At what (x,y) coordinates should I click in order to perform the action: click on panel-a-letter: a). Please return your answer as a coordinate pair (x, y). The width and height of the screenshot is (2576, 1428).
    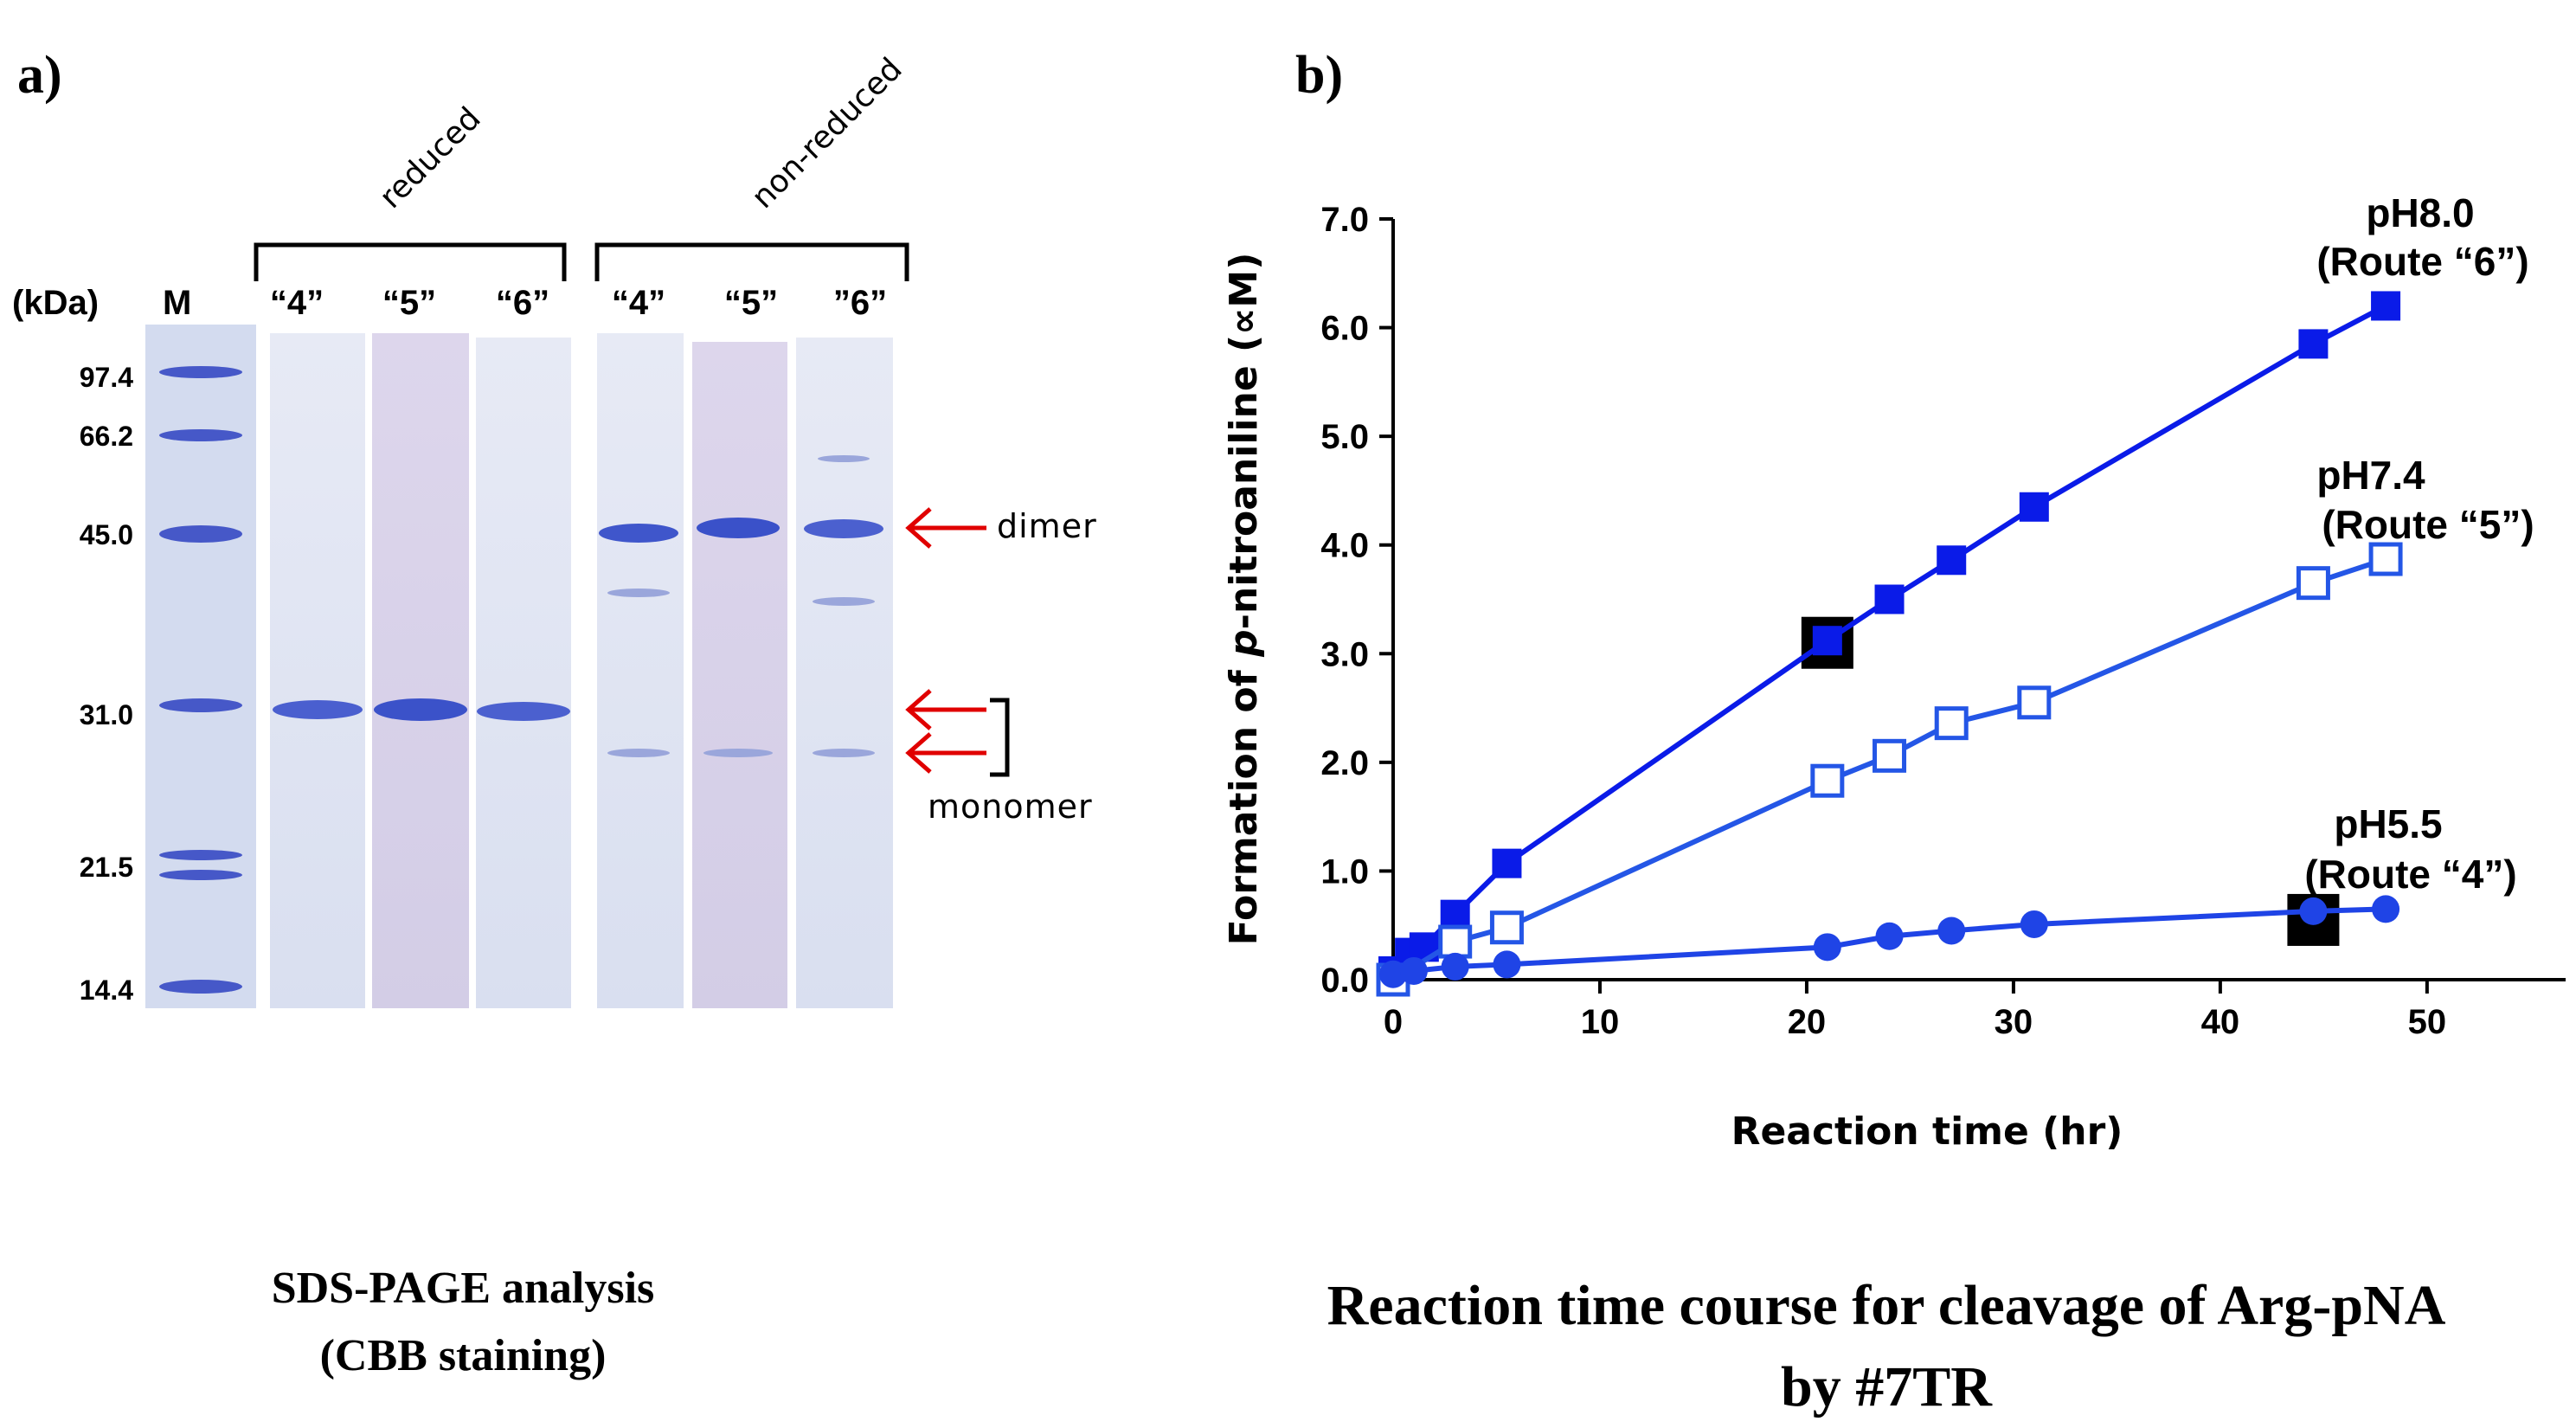
    Looking at the image, I should click on (40, 75).